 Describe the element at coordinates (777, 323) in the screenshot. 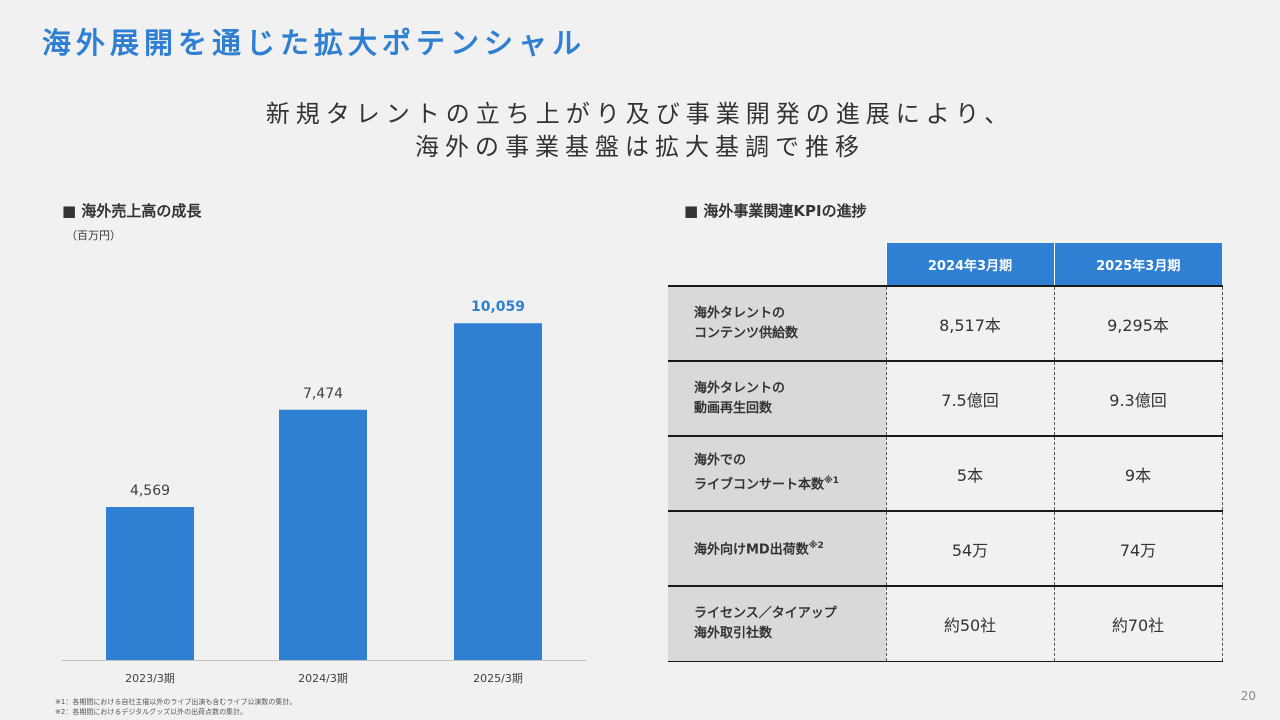

I see `row-label: 海外タレントの コンテンツ供給数` at that location.